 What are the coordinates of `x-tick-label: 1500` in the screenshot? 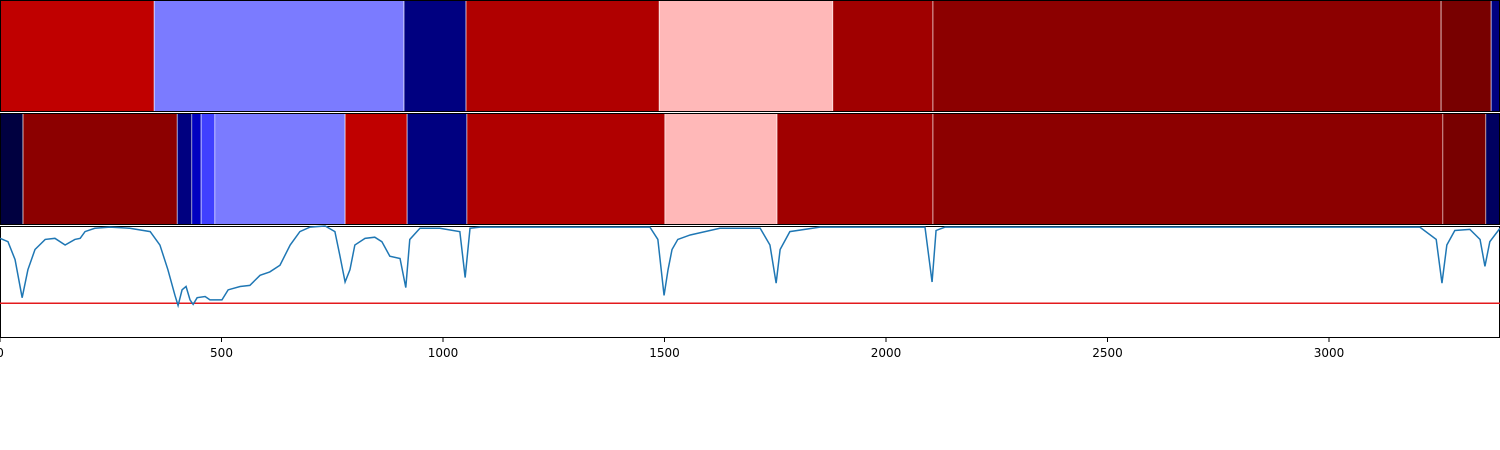 It's located at (664, 353).